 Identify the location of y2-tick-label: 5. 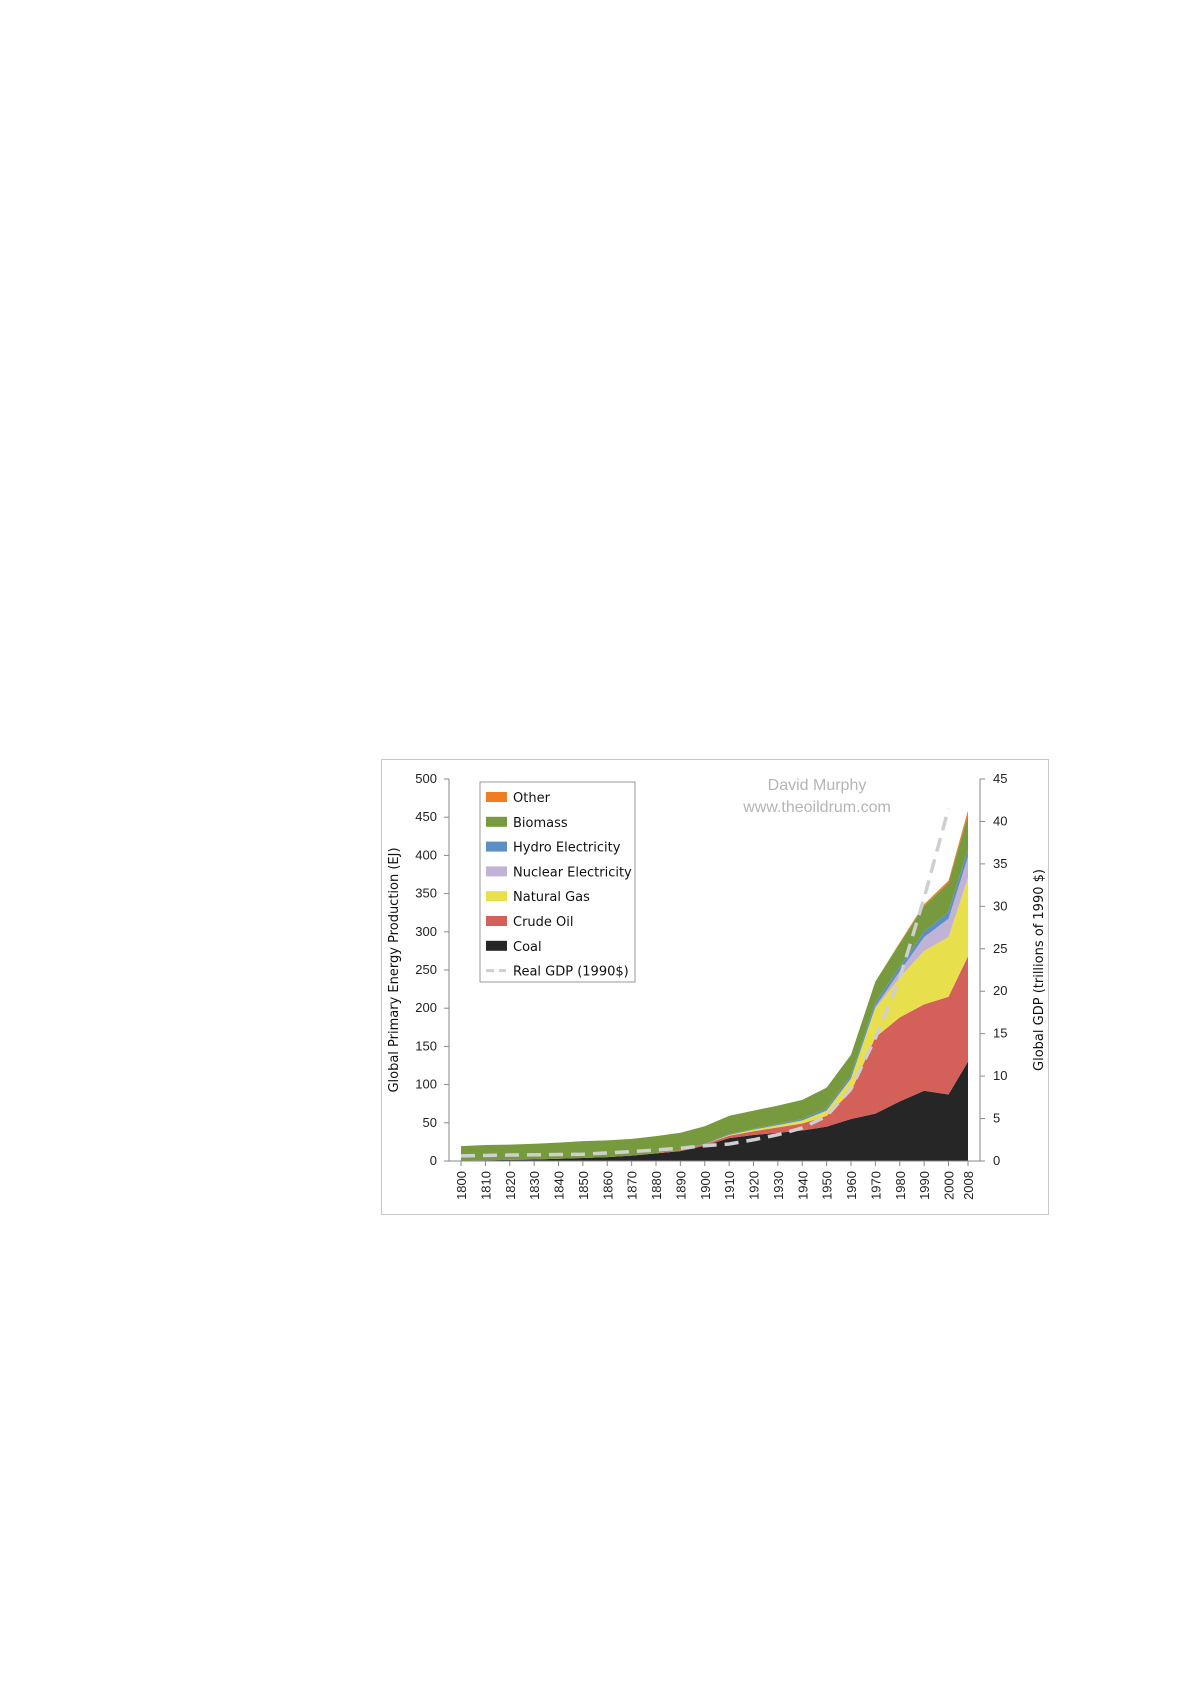
(996, 1118).